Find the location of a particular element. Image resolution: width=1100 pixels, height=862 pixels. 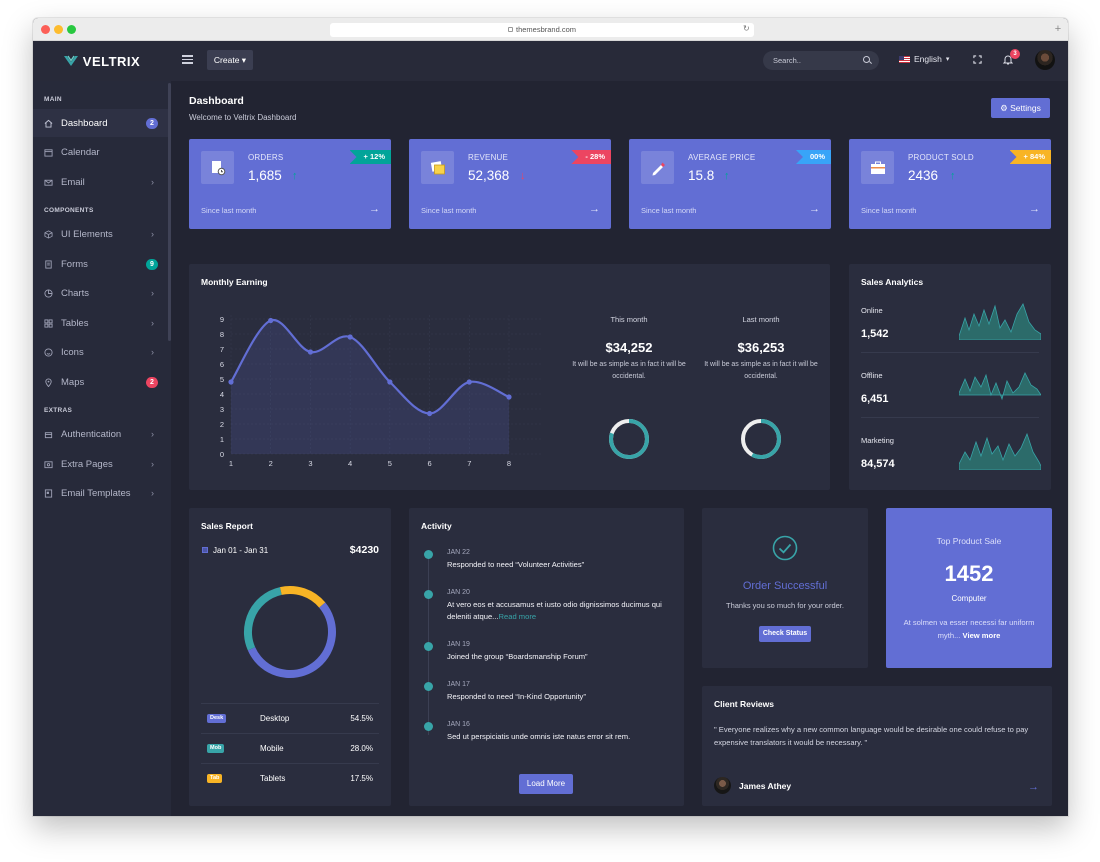

sidebar-item-email-templates: Email Templates › is located at coordinates (100, 493).